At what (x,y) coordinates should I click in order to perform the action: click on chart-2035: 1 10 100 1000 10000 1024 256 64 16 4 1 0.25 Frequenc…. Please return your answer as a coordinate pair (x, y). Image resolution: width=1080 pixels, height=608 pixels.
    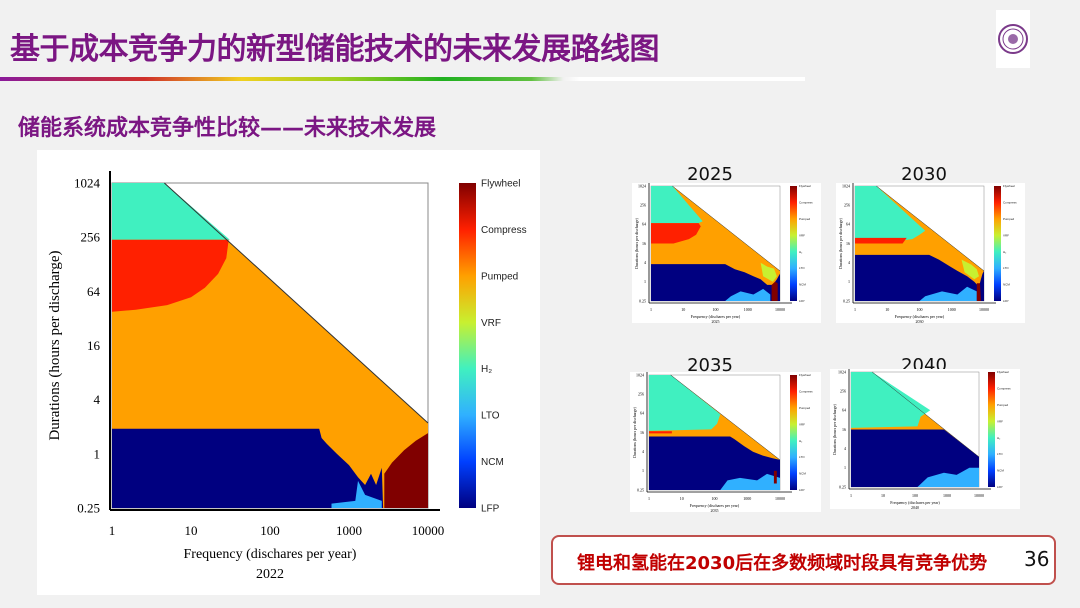
    Looking at the image, I should click on (725, 438).